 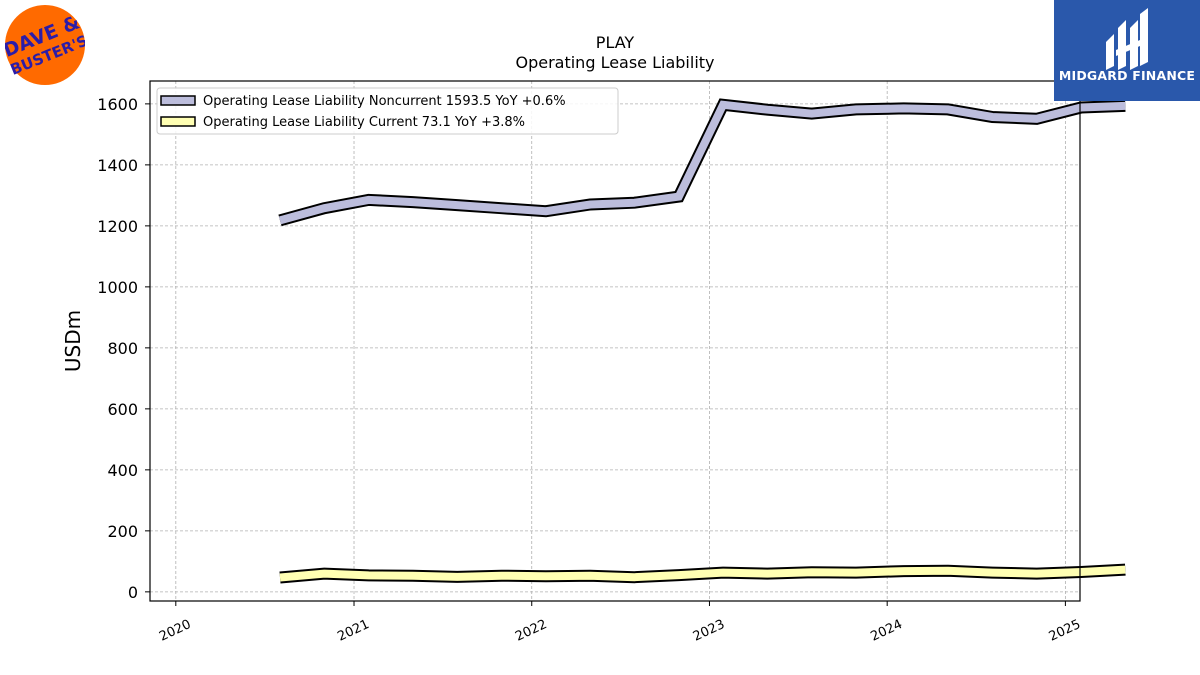 I want to click on logo-circle, so click(x=45, y=45).